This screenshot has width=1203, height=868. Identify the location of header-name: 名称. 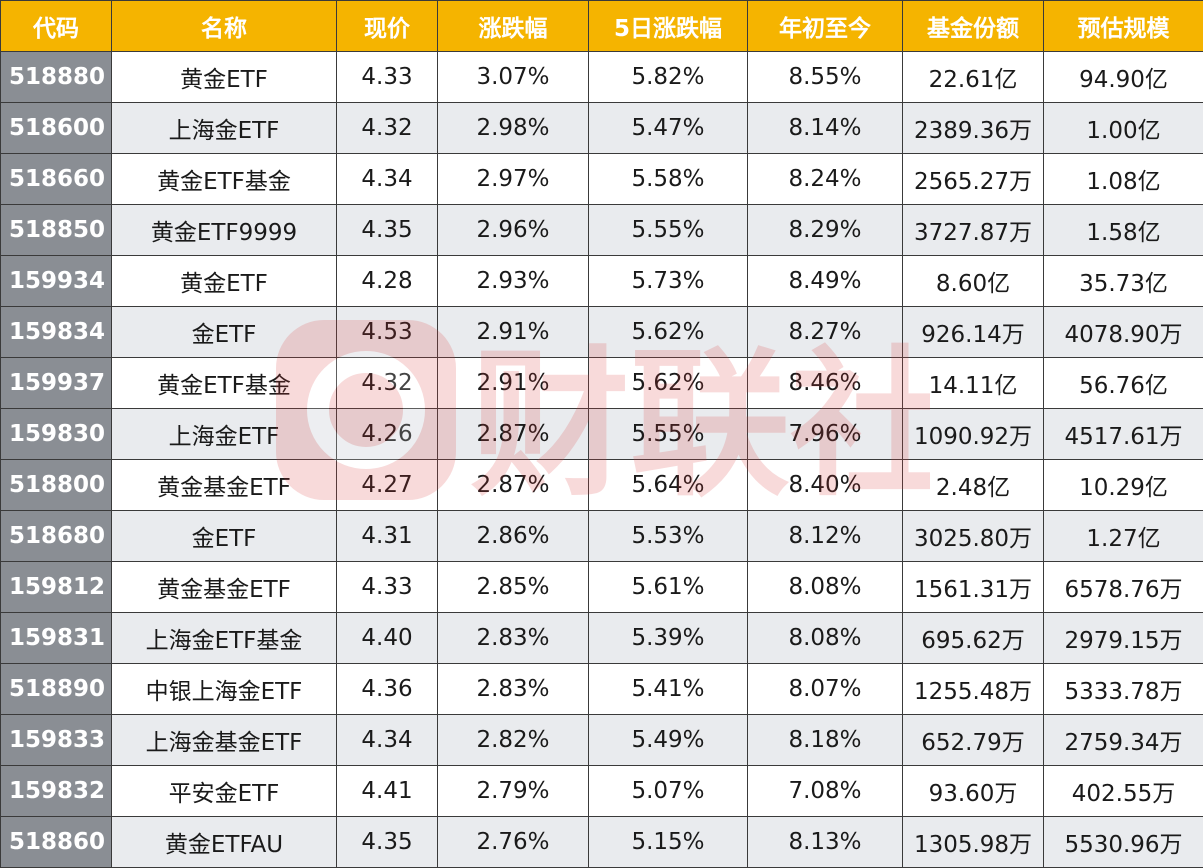
(224, 26).